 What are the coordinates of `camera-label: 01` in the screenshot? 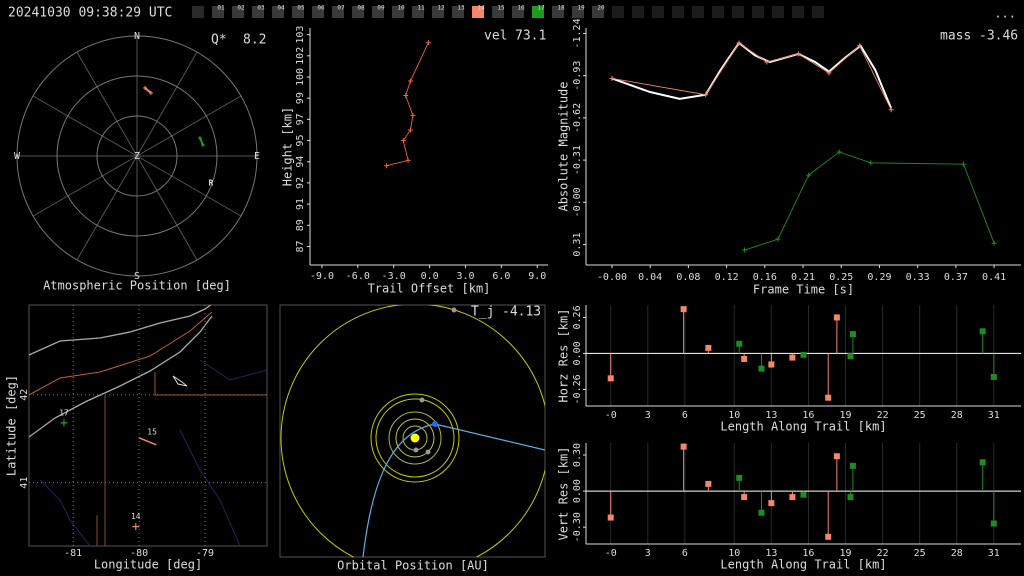 It's located at (221, 8).